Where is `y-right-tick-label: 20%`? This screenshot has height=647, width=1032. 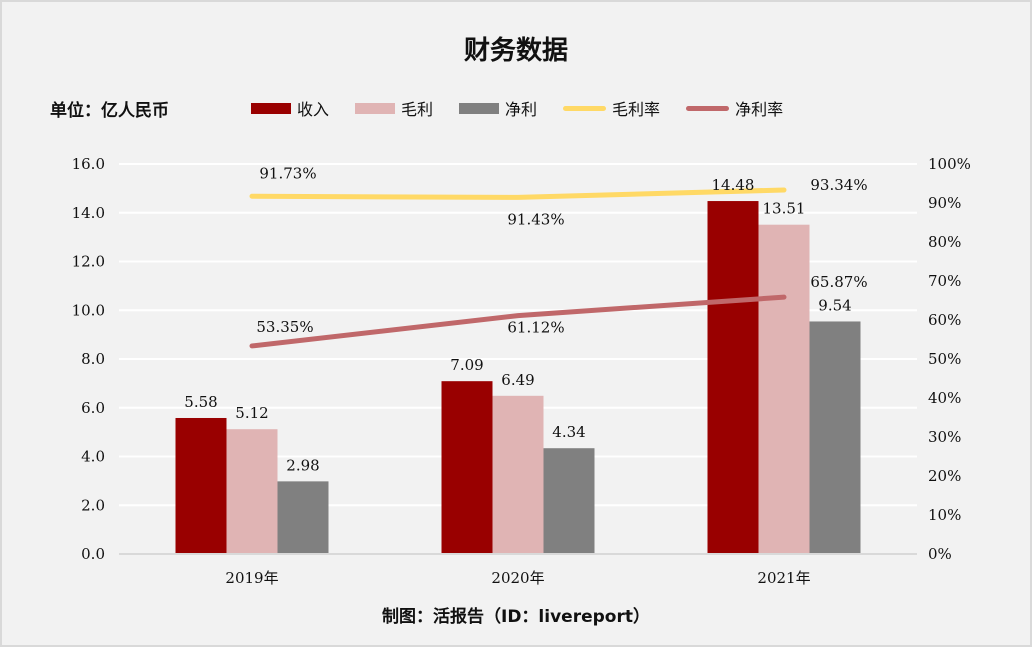
y-right-tick-label: 20% is located at coordinates (944, 476).